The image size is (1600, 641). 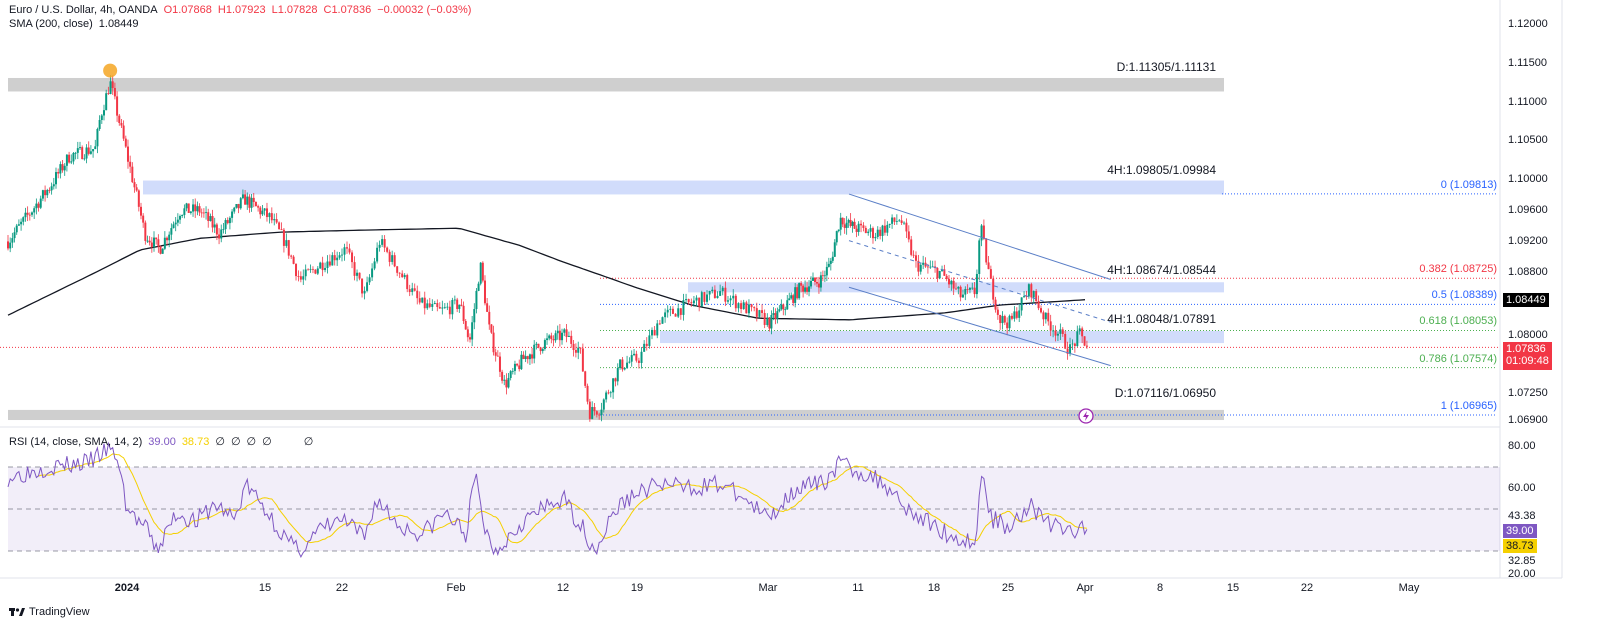 What do you see at coordinates (1527, 62) in the screenshot?
I see `price-axis-label: 1.11500` at bounding box center [1527, 62].